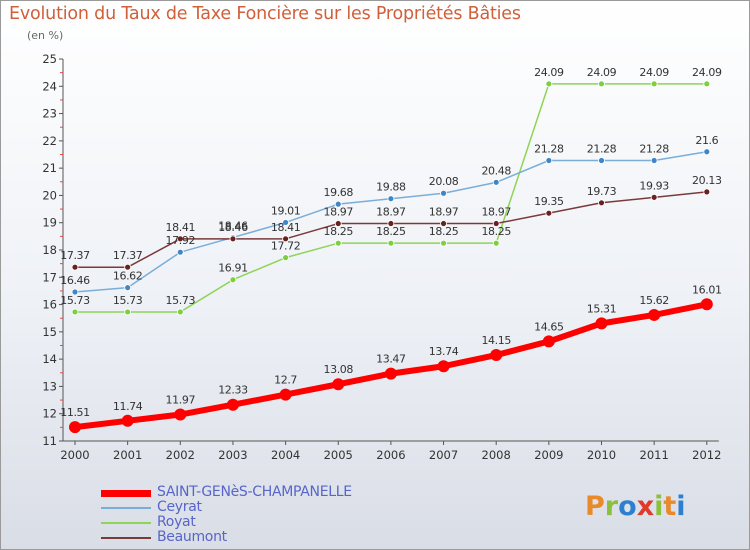 This screenshot has width=750, height=550. I want to click on y-tick-label: 16, so click(49, 305).